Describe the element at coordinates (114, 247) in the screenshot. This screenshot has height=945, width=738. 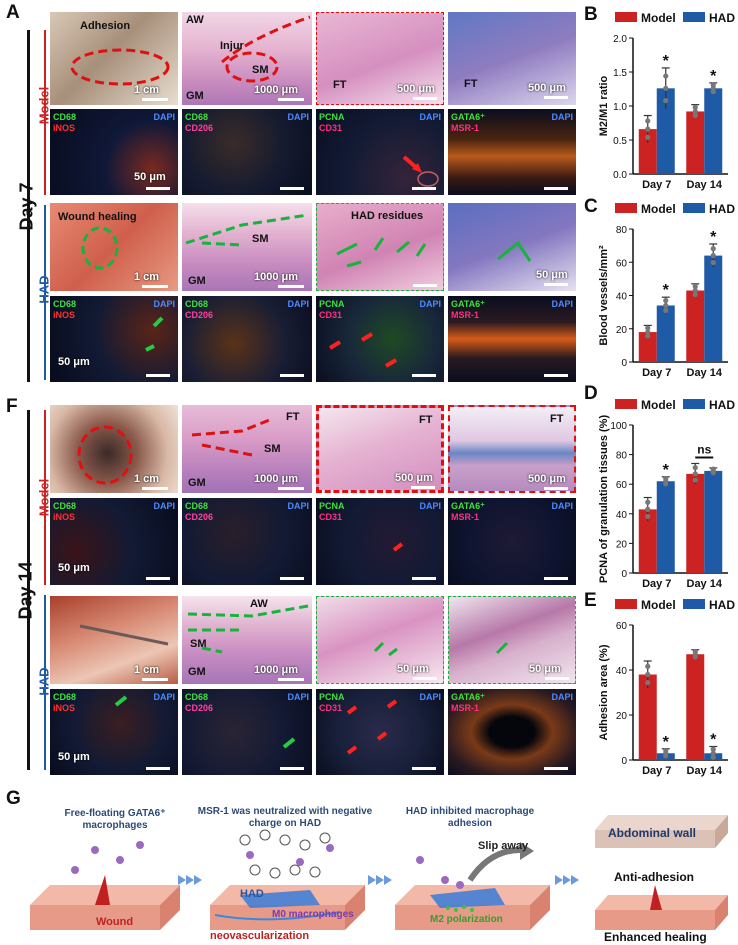
I see `day7-had-photo: Wound healing 1 cm` at that location.